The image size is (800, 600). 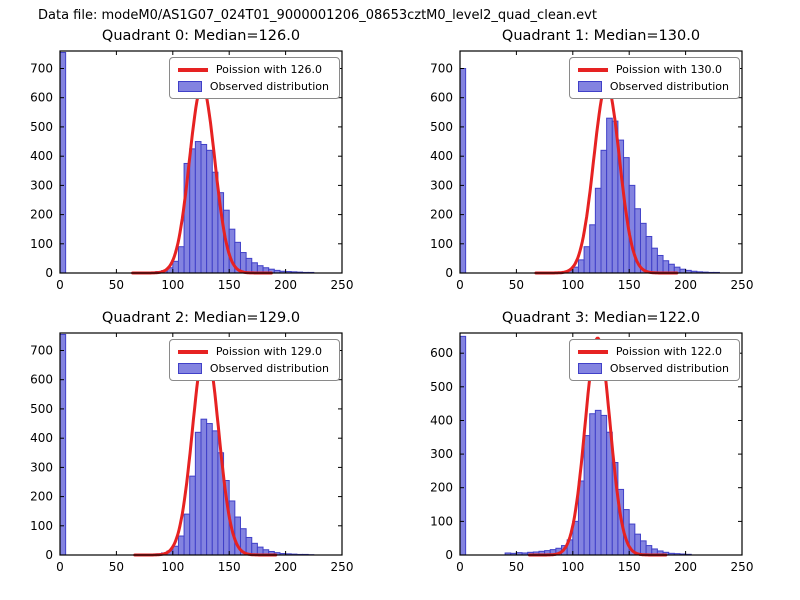 I want to click on legend-entry-curve: Poission with 129.0, so click(x=253, y=351).